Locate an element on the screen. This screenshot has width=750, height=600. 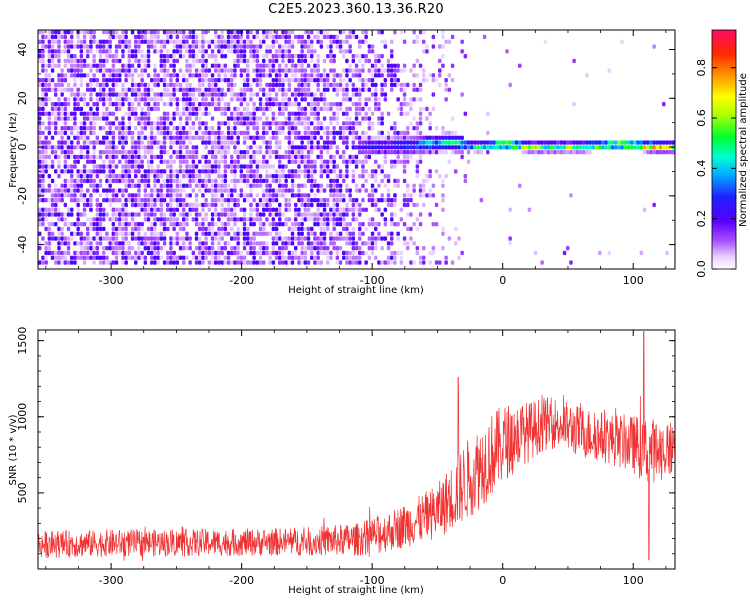
chart-title: C2E5.2023.360.13.36.R20 is located at coordinates (356, 9).